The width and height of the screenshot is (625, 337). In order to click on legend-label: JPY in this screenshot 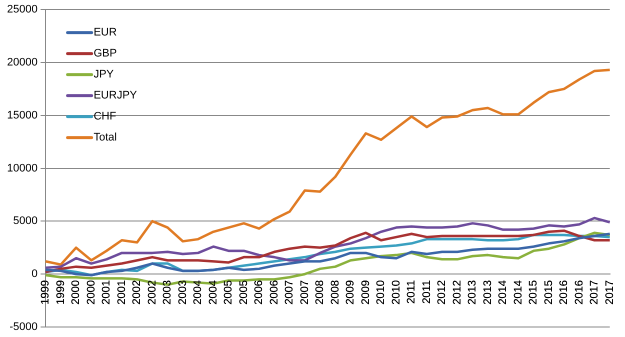, I will do `click(104, 74)`.